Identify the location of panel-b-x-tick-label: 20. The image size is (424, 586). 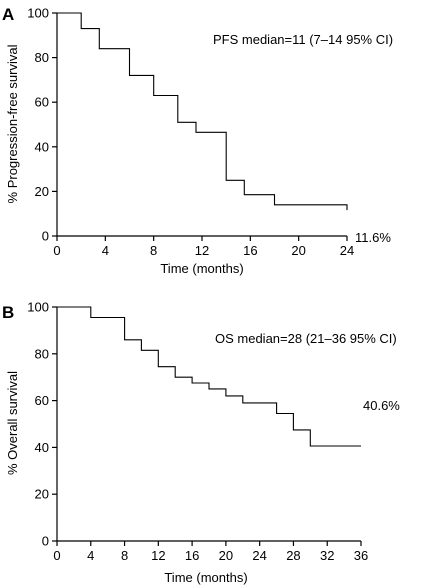
(226, 555).